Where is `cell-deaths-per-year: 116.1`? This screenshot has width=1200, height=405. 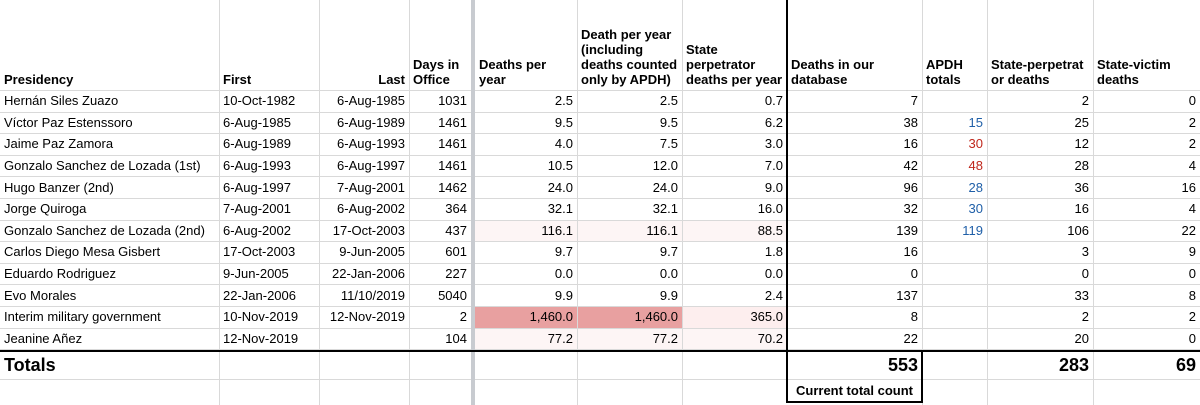
cell-deaths-per-year: 116.1 is located at coordinates (526, 230).